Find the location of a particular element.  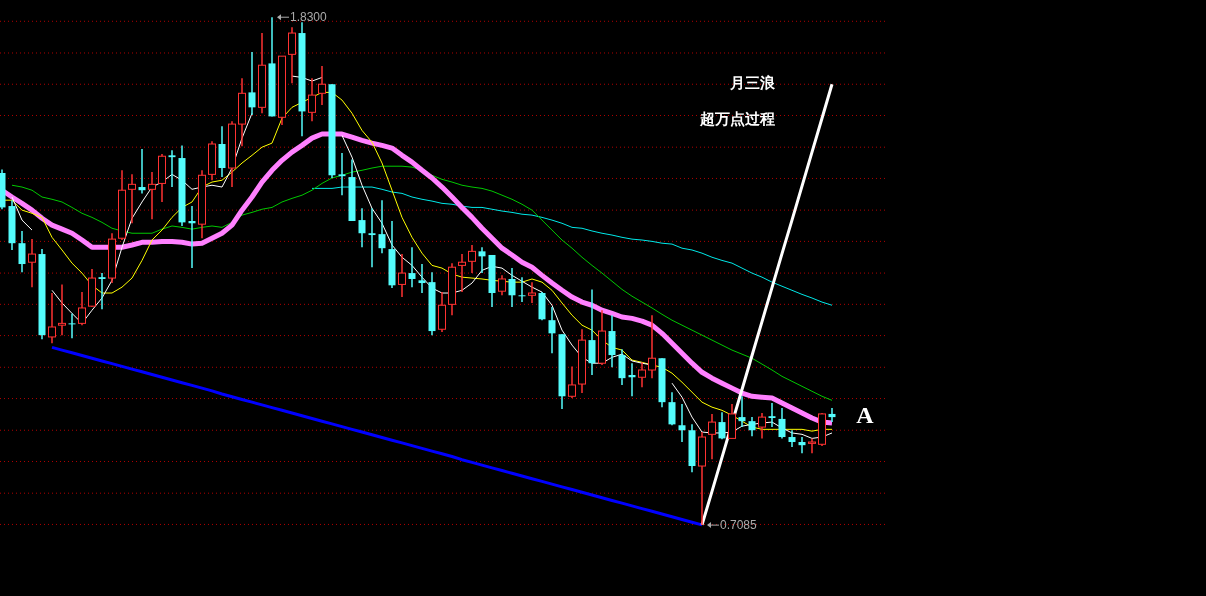

annotation: 超万点过程 is located at coordinates (736, 119).